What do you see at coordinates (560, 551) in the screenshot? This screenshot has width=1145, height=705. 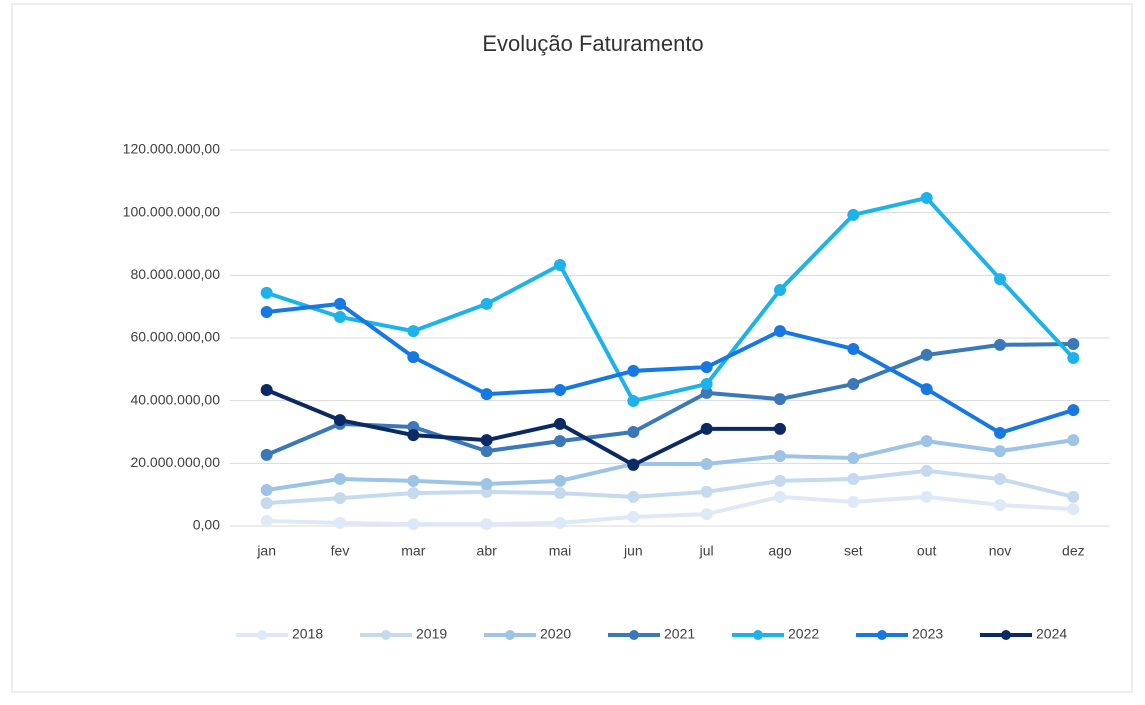 I see `x-tick-label: mai` at bounding box center [560, 551].